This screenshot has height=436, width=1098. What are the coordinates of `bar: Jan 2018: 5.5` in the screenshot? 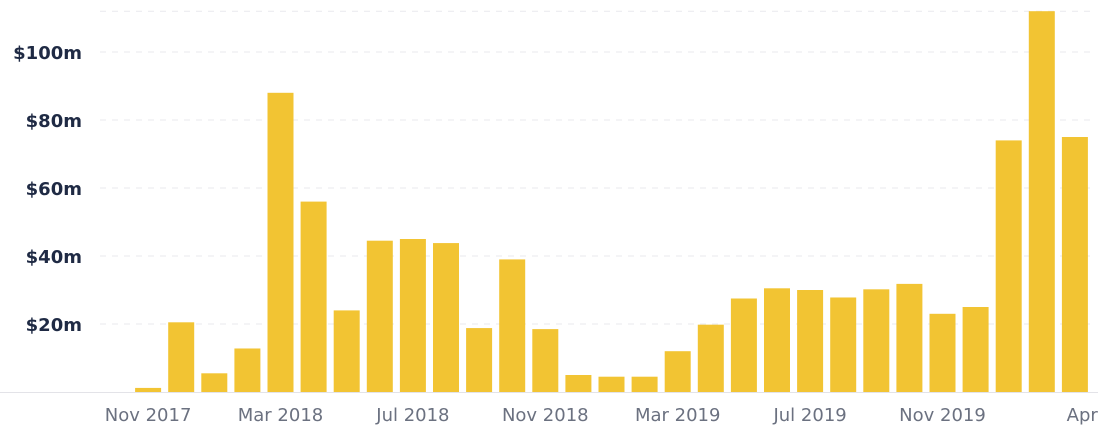 It's located at (214, 382).